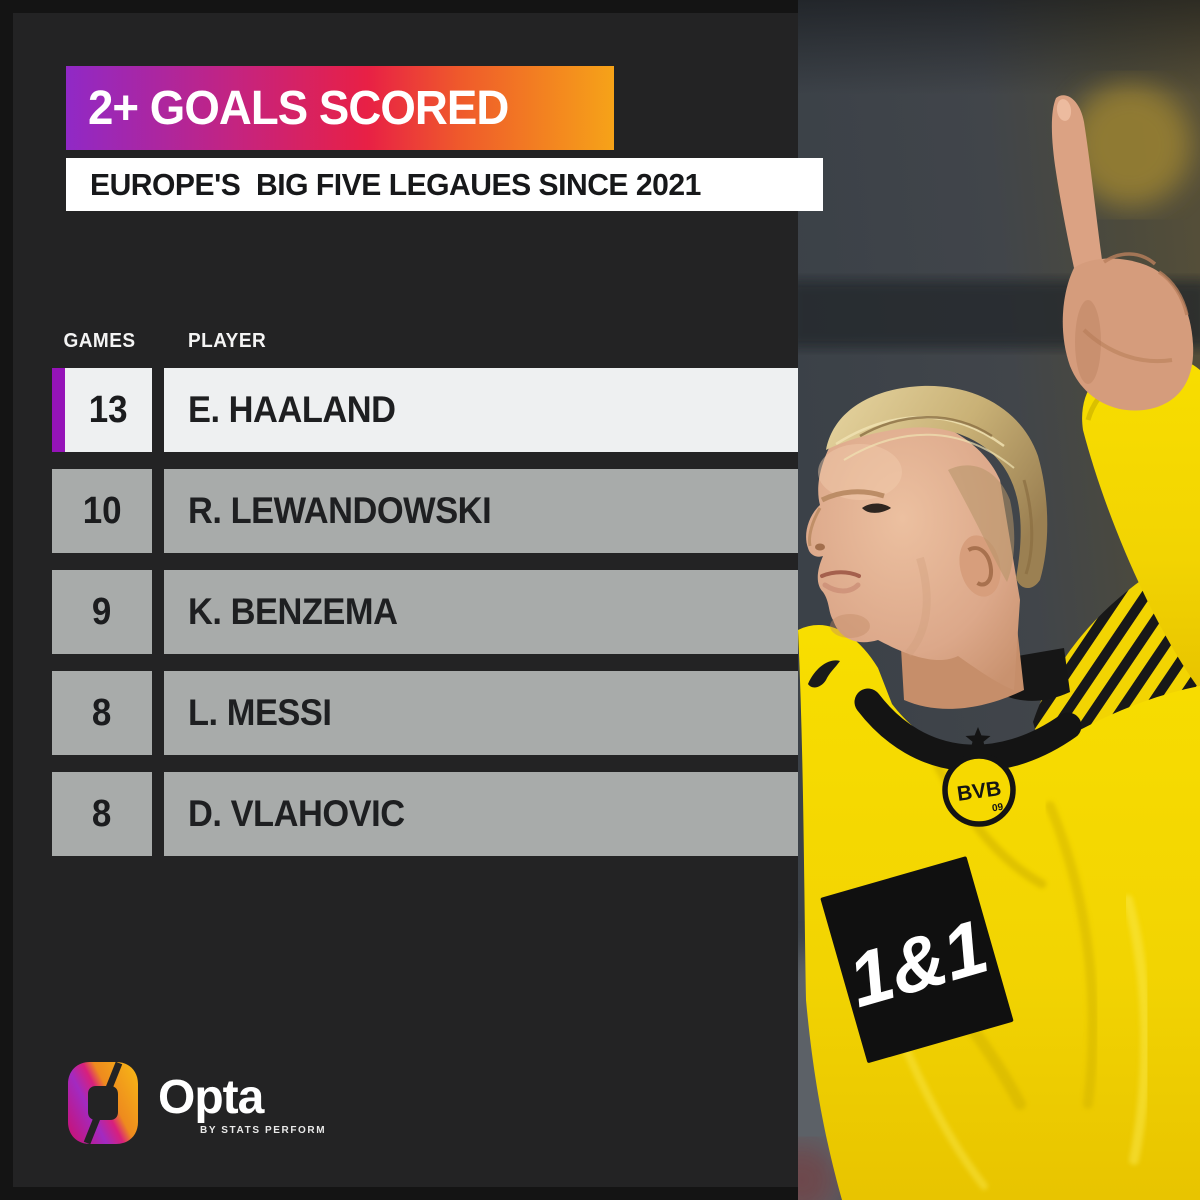  I want to click on bokeh-light, so click(1130, 145).